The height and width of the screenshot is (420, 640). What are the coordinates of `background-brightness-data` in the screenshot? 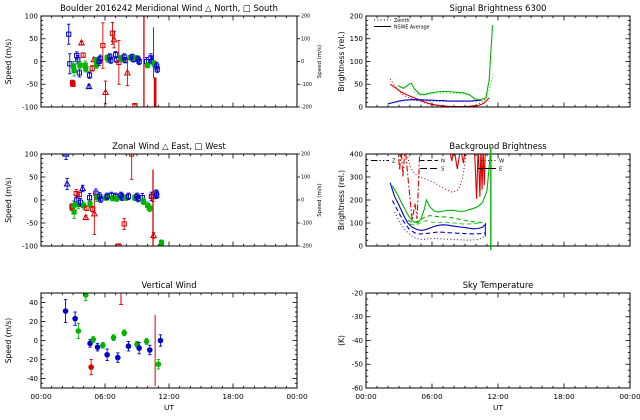 It's located at (440, 197).